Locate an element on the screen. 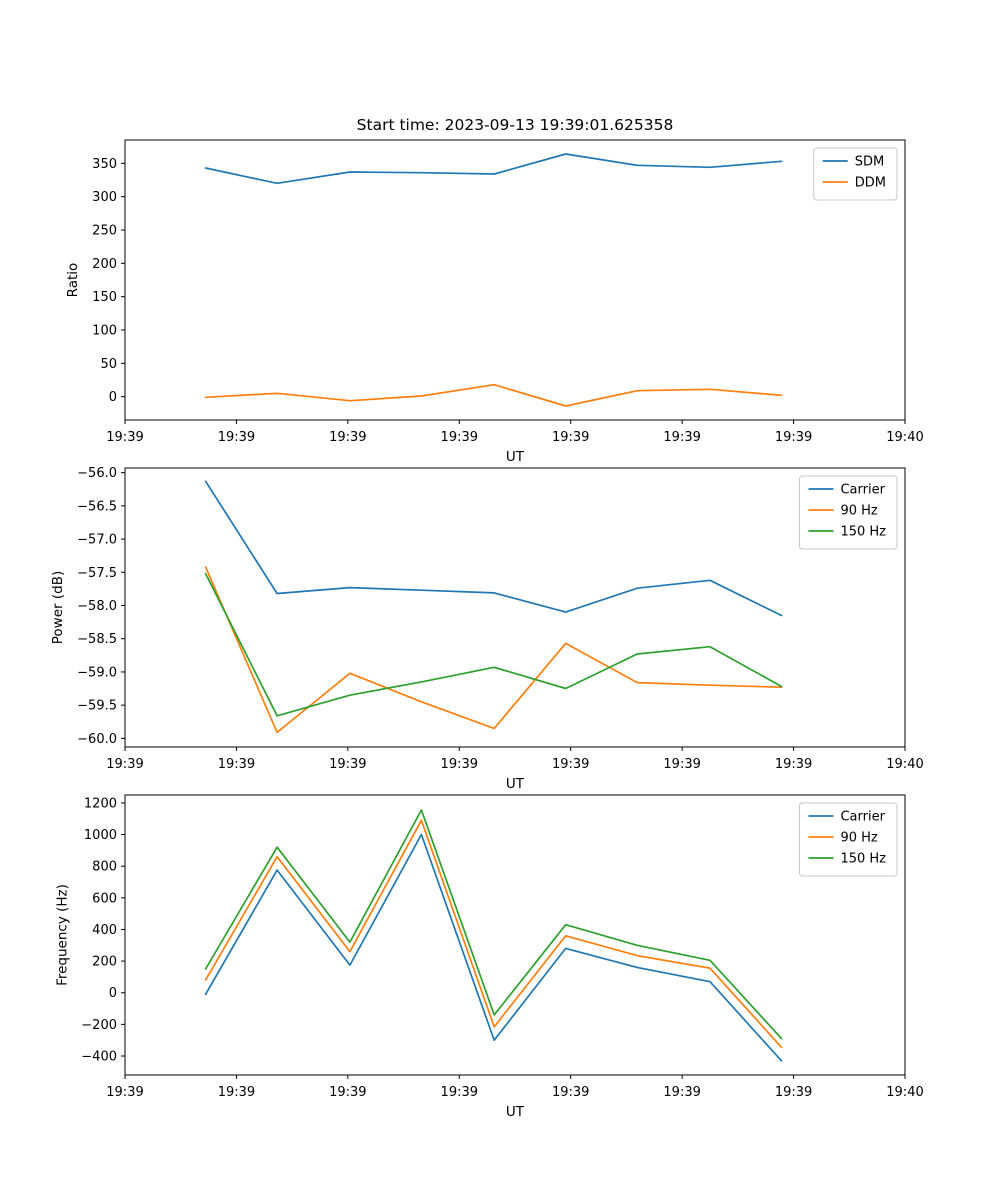 The width and height of the screenshot is (1000, 1200). series-line-sdm is located at coordinates (493, 169).